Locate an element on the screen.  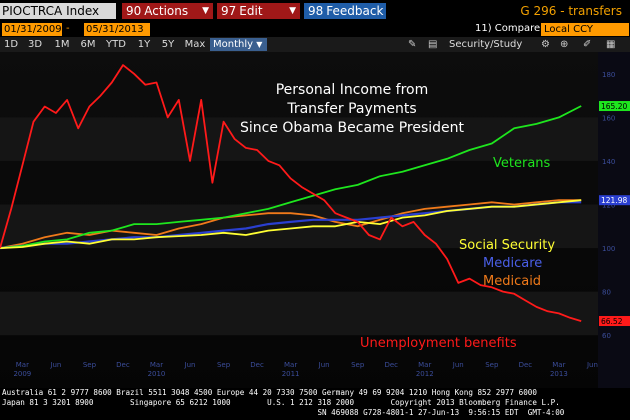
series-line-medicaid is located at coordinates (291, 224).